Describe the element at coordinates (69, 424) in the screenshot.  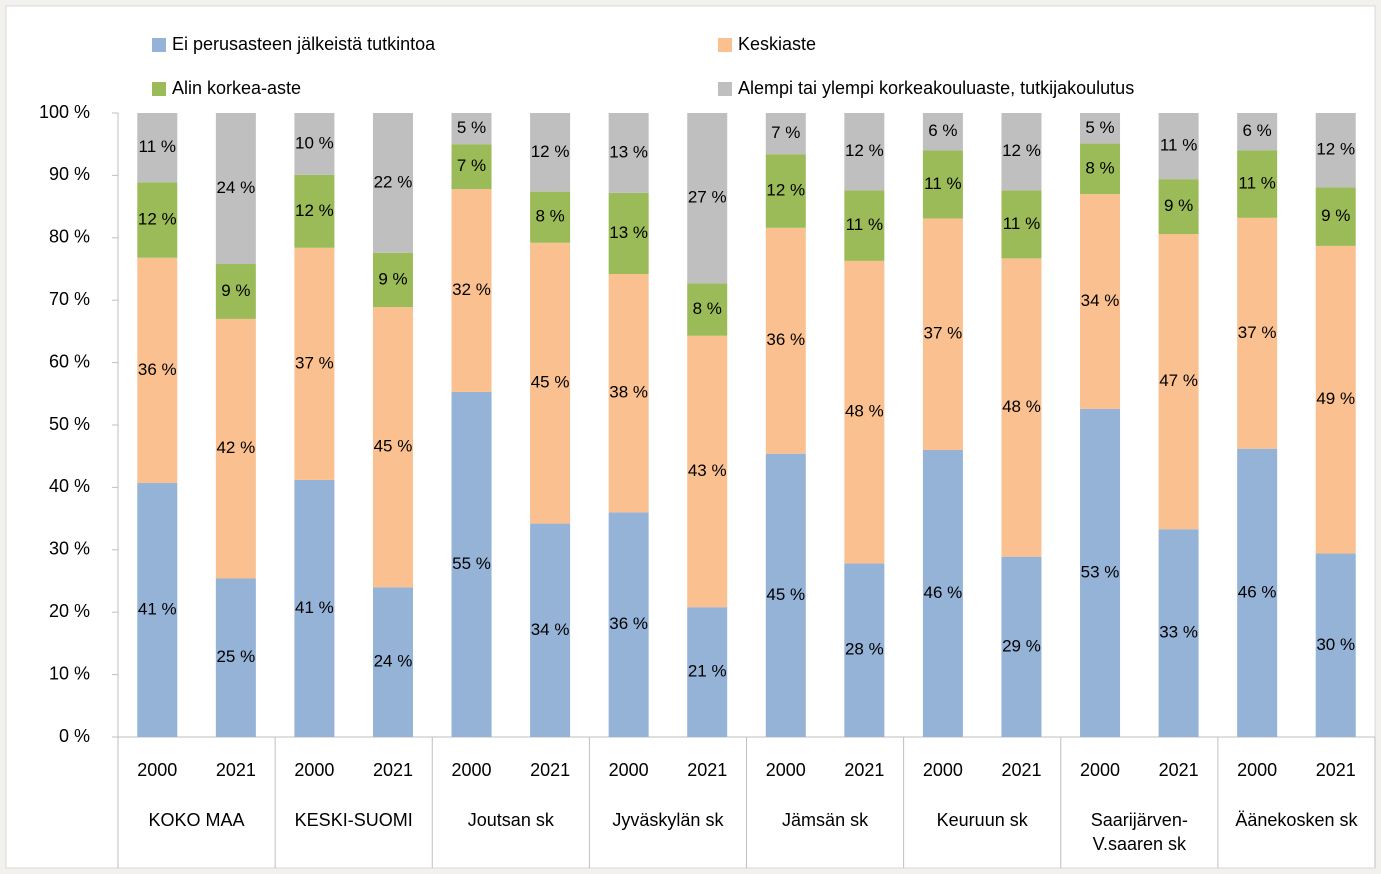
I see `y-tick-label: 50 %` at that location.